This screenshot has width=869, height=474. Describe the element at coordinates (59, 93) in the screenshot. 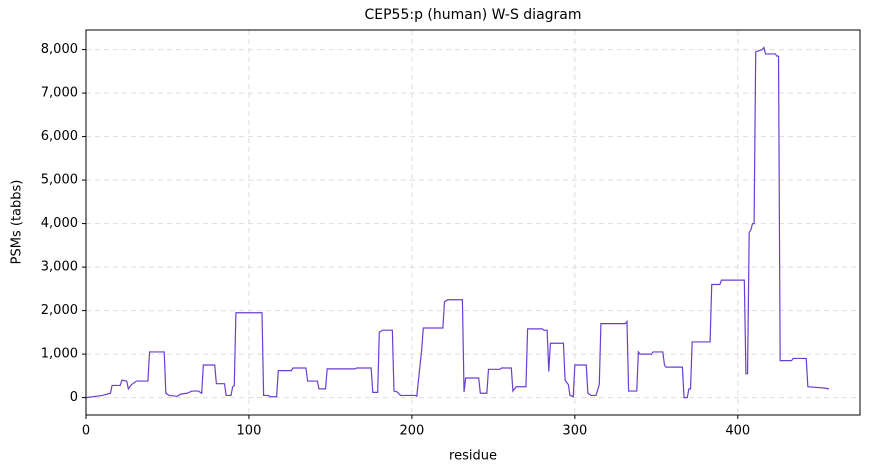

I see `y-tick-label: 7,000` at that location.